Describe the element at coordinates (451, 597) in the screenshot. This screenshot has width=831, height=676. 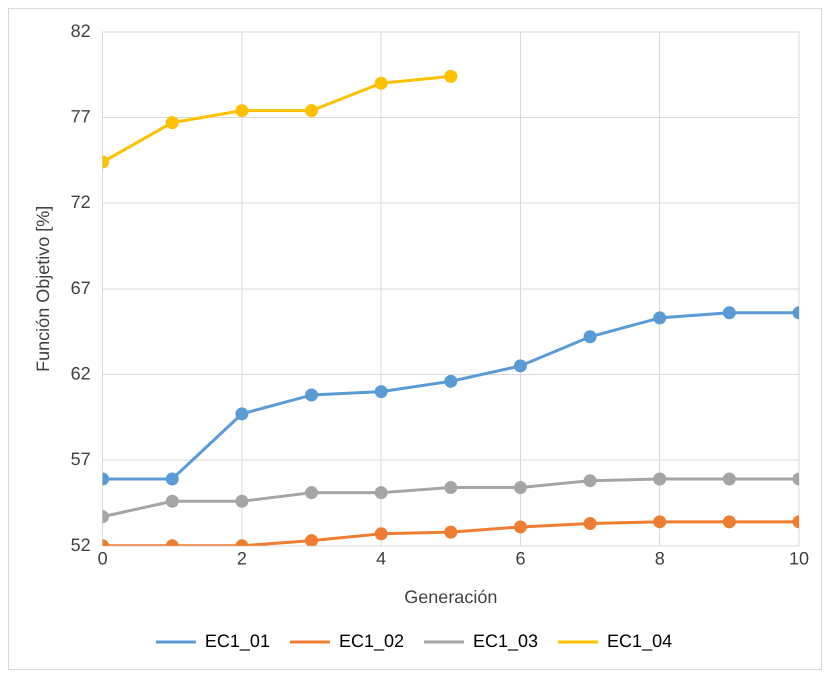
I see `x-axis-title: Generación` at that location.